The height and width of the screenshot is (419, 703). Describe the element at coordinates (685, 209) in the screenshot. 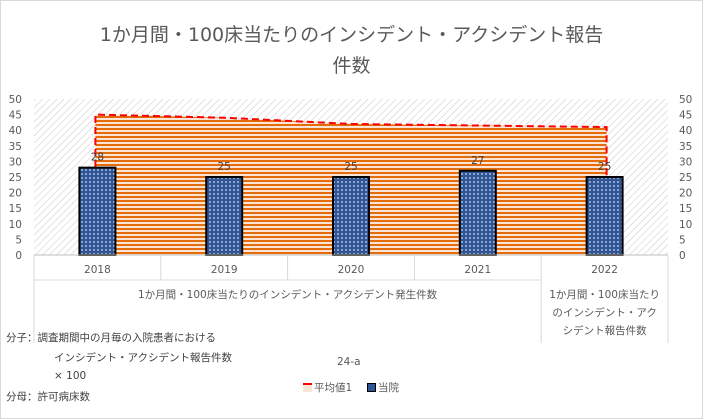

I see `y-tick-label-right: 15` at that location.